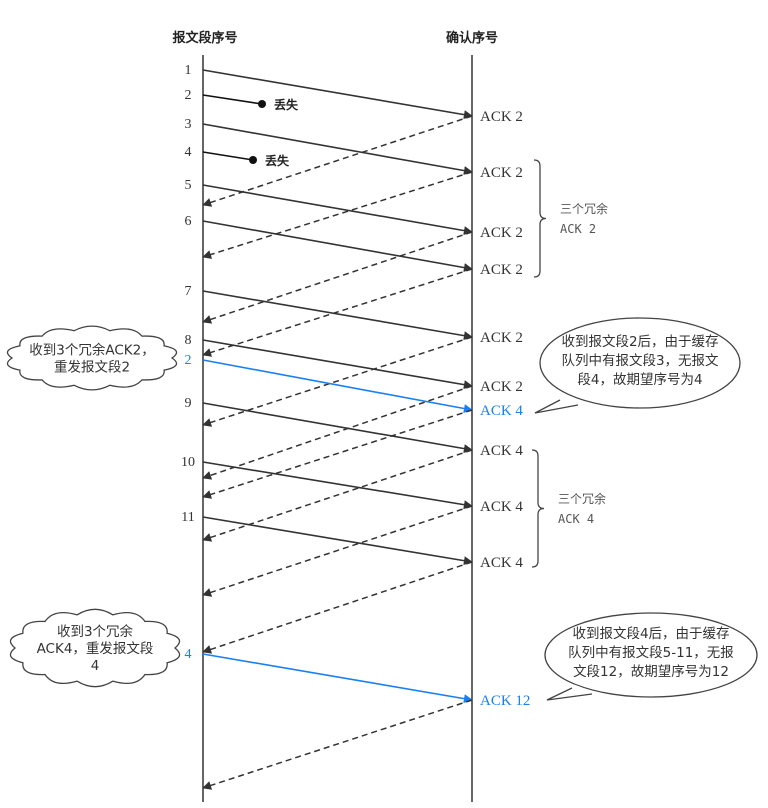  Describe the element at coordinates (188, 340) in the screenshot. I see `segment-number-label: 8` at that location.